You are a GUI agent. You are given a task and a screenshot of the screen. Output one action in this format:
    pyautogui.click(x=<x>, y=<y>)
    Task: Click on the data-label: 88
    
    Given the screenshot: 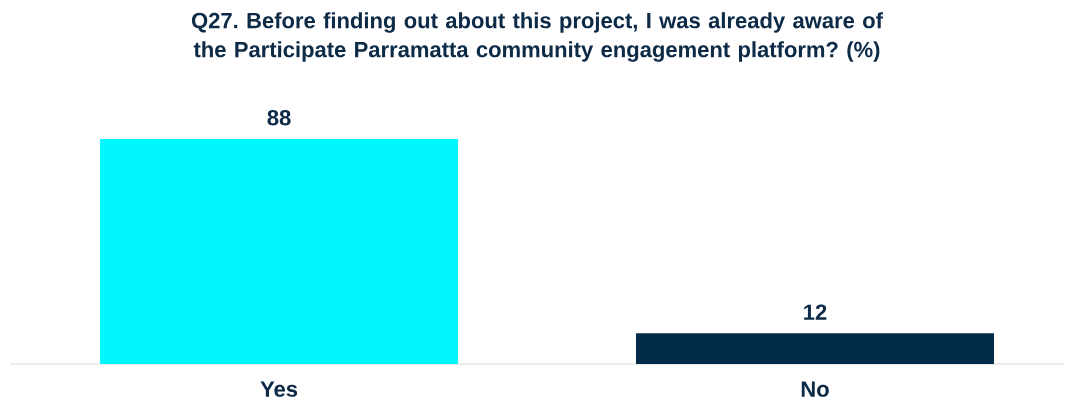 What is the action you would take?
    pyautogui.click(x=279, y=117)
    